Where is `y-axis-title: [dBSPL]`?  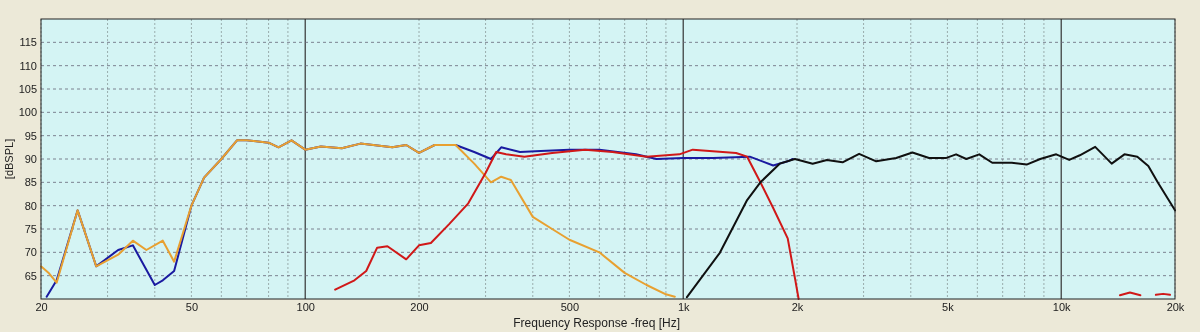 y-axis-title: [dBSPL] is located at coordinates (9, 159).